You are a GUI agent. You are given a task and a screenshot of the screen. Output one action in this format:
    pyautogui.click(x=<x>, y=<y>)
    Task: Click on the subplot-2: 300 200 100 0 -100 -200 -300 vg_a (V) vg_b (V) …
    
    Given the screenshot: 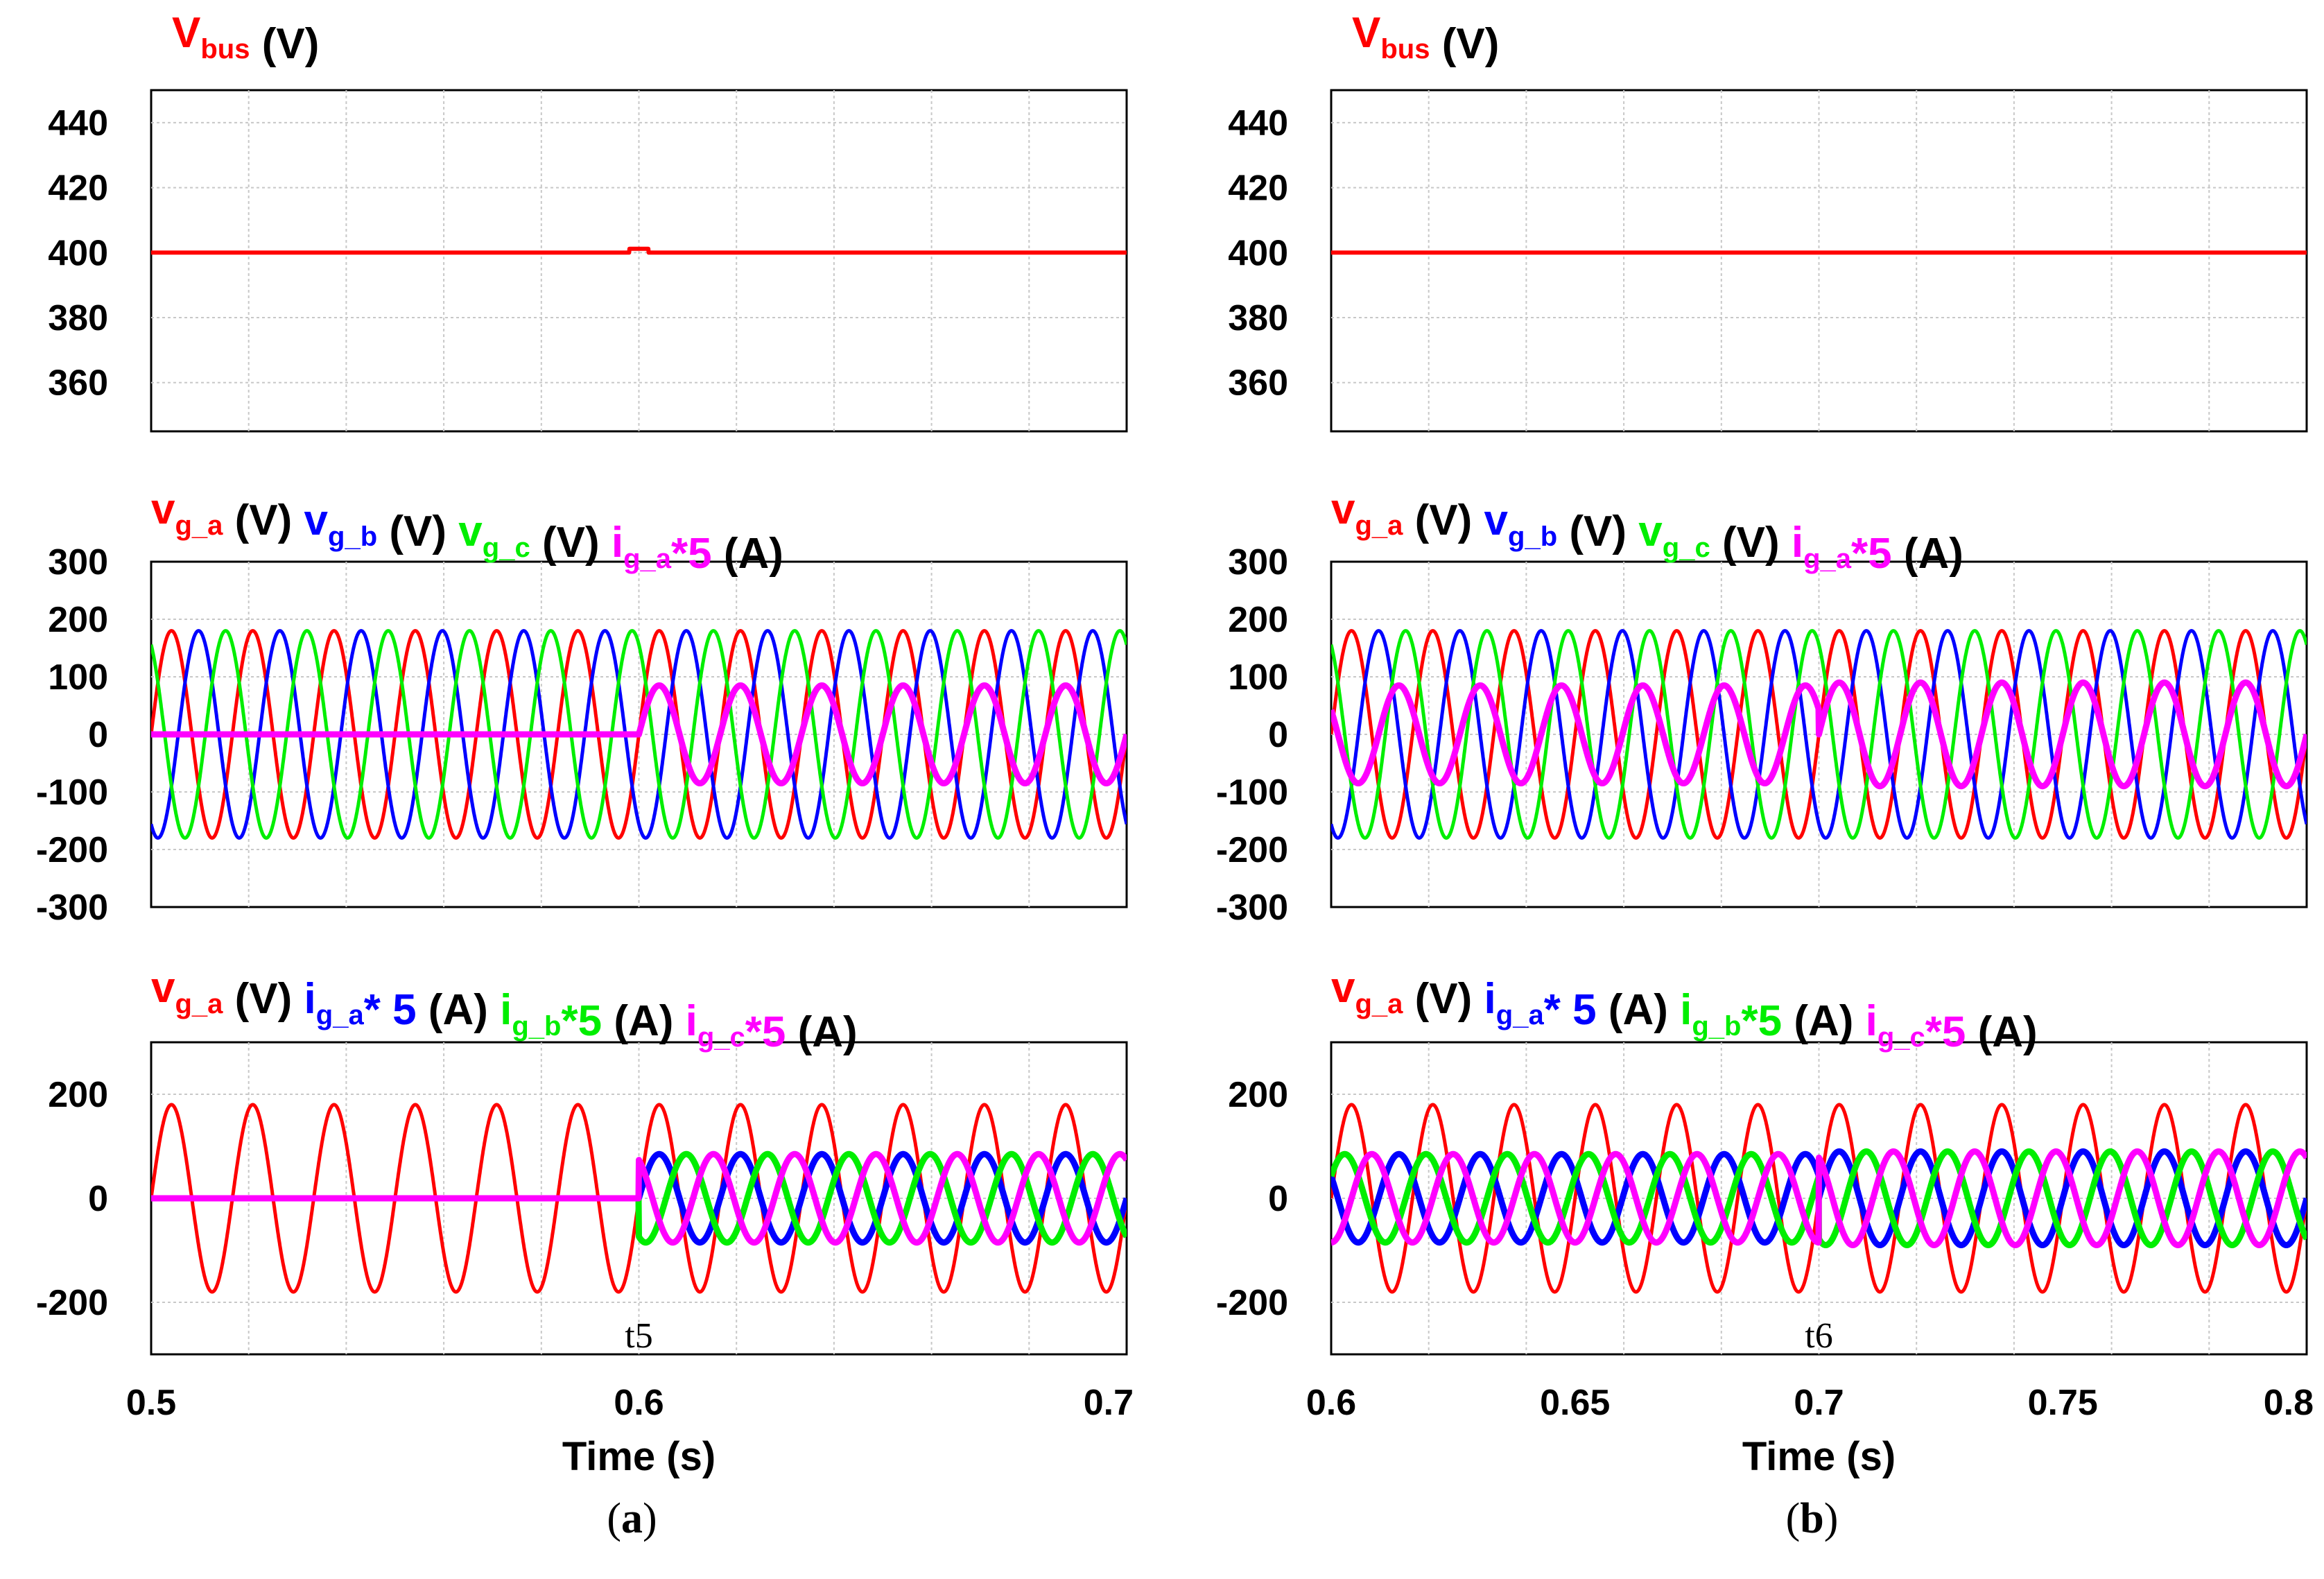 What is the action you would take?
    pyautogui.click(x=582, y=706)
    